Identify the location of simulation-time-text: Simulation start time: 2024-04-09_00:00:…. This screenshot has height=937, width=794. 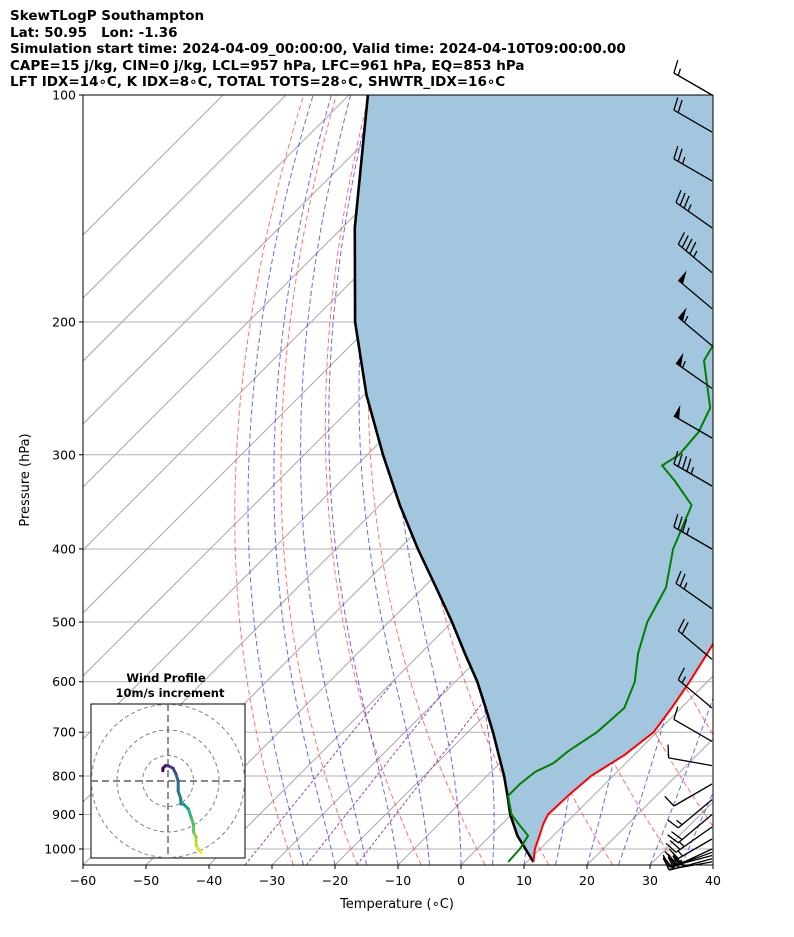
(318, 49).